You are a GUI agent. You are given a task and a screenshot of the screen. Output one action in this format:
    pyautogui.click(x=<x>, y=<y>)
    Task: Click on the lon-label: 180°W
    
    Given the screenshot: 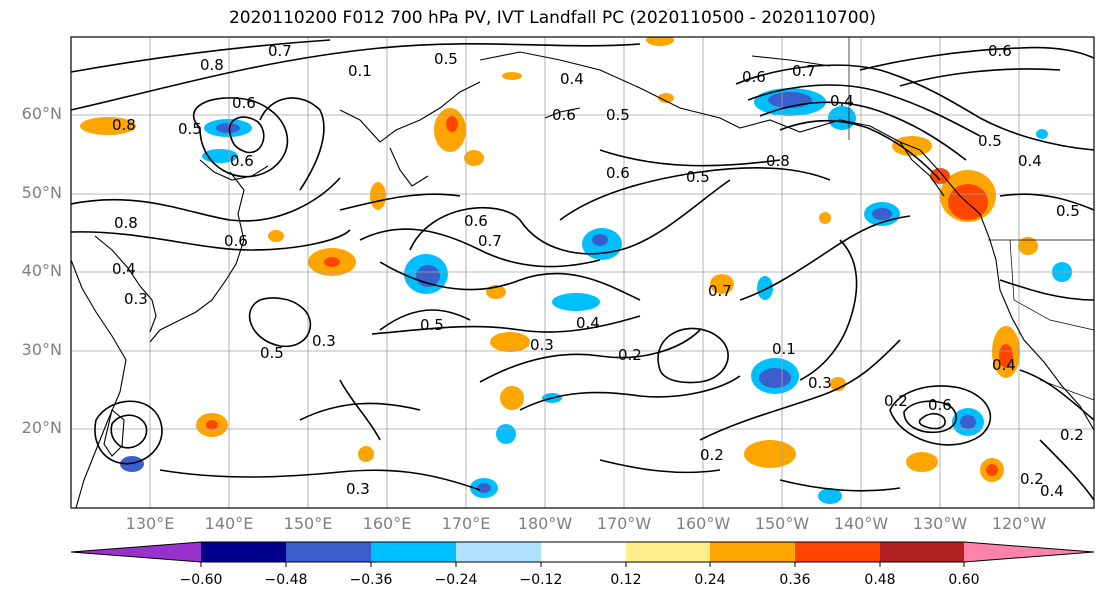 What is the action you would take?
    pyautogui.click(x=545, y=523)
    